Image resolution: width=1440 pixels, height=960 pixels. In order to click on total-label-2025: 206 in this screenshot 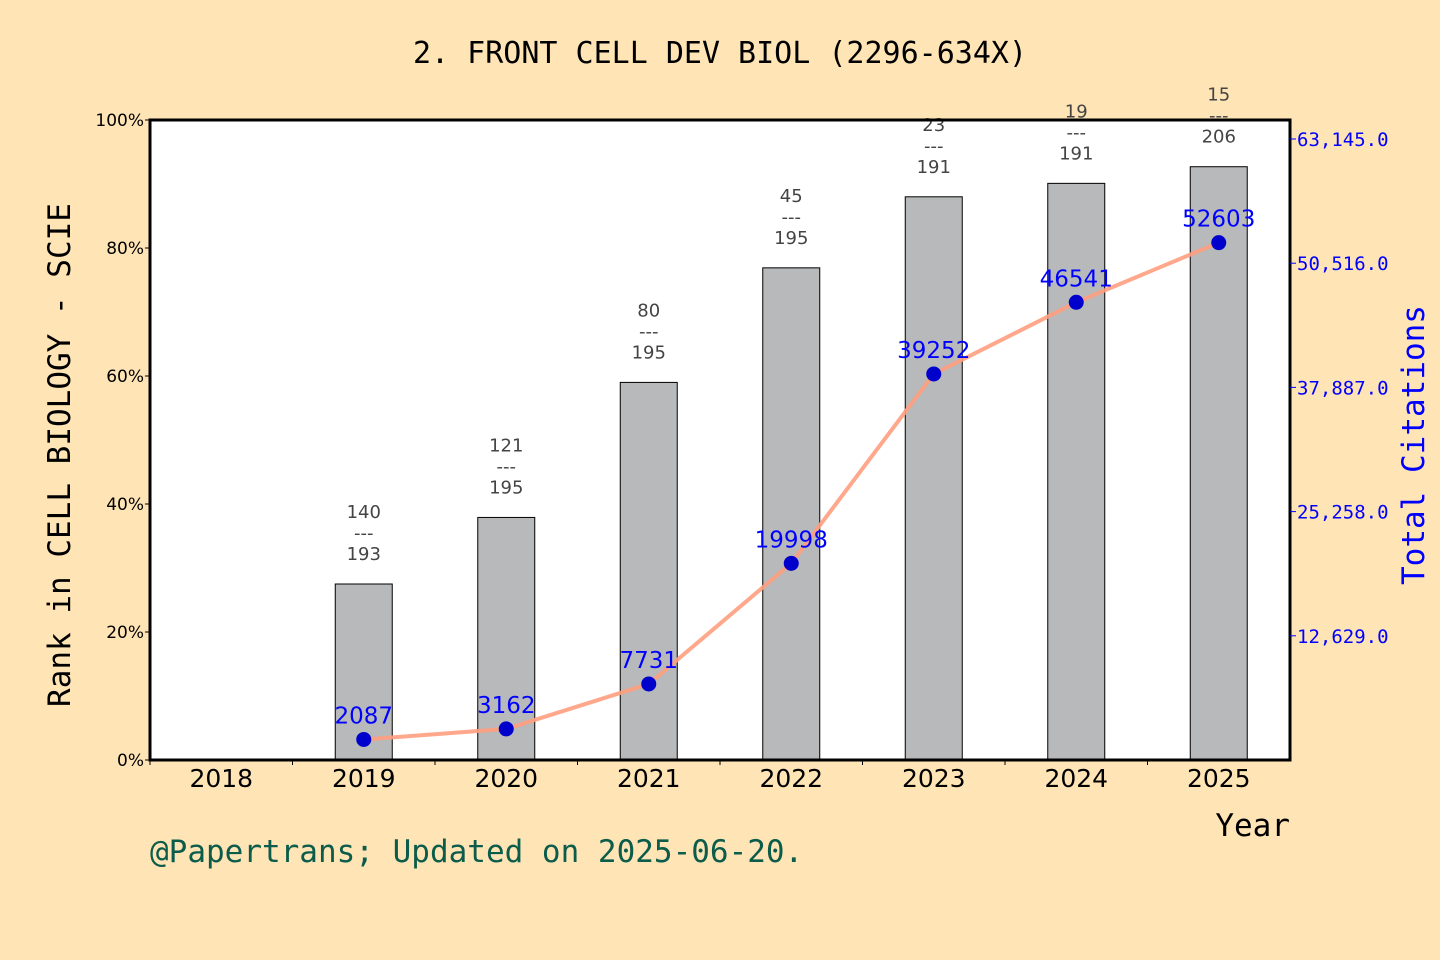, I will do `click(1219, 137)`.